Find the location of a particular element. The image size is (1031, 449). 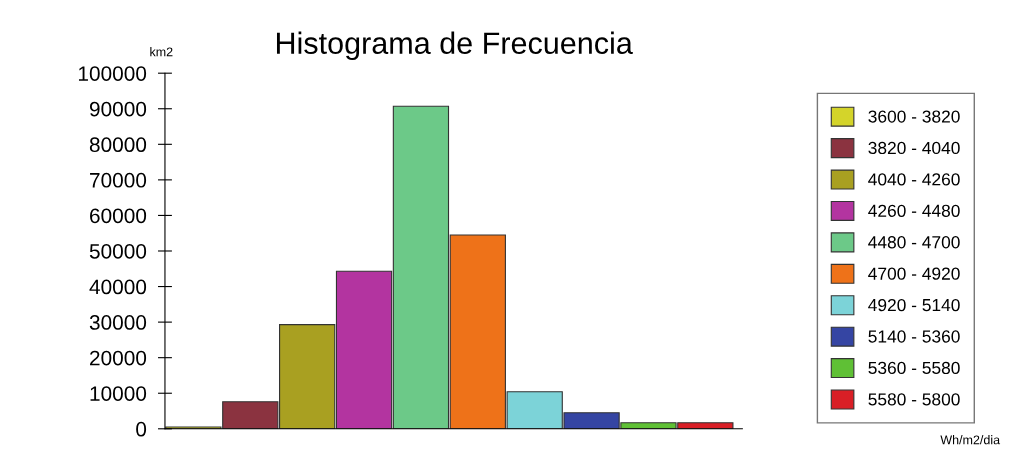

legend-label: 4040 - 4260 is located at coordinates (914, 179).